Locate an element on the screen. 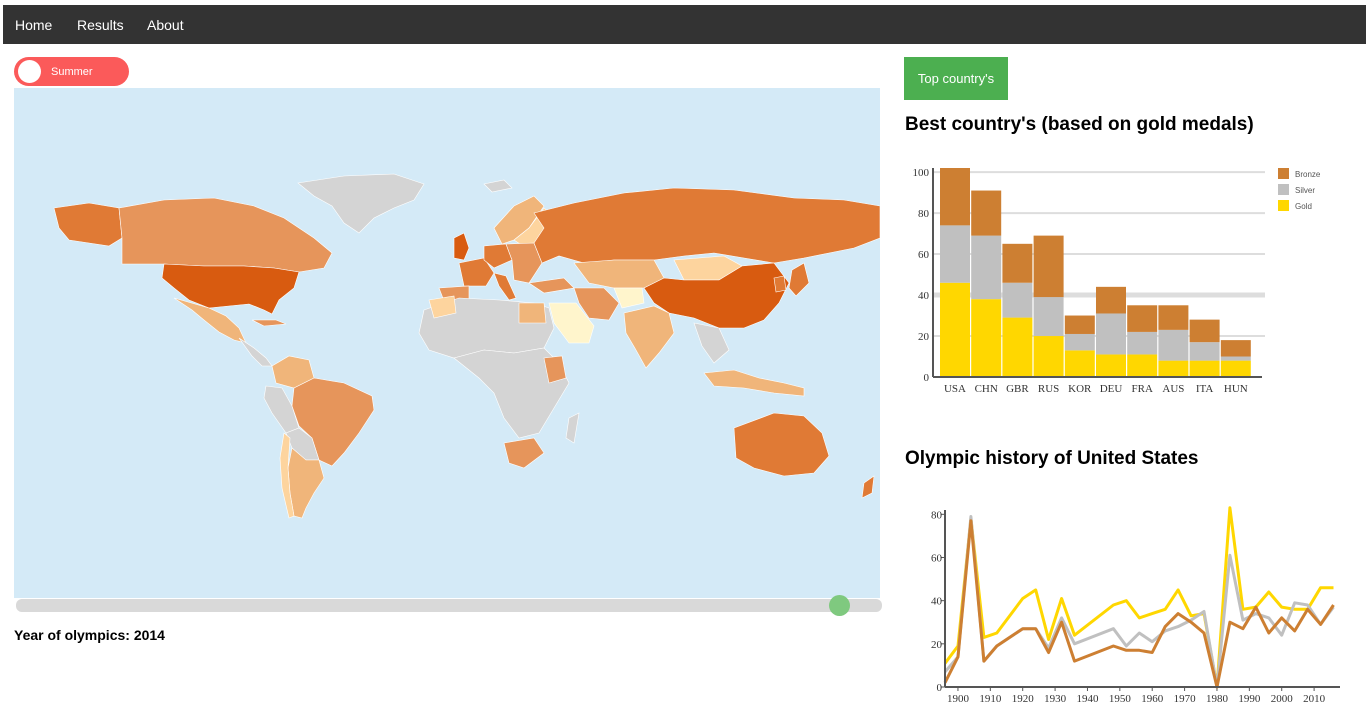  bar-gold-rus is located at coordinates (1048, 356).